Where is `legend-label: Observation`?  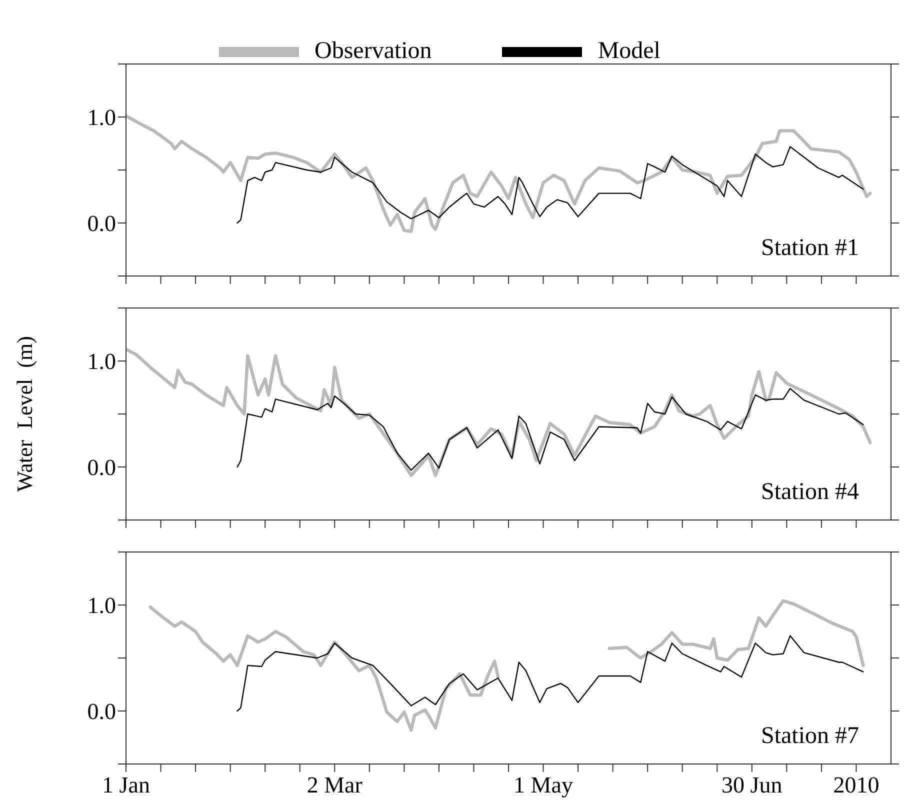
legend-label: Observation is located at coordinates (373, 51).